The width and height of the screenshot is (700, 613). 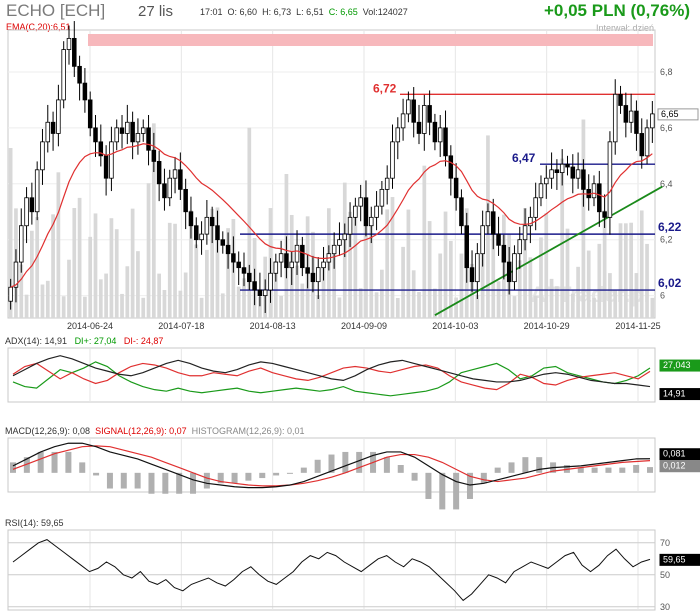 I want to click on adx-last-label: 14,91, so click(x=674, y=394).